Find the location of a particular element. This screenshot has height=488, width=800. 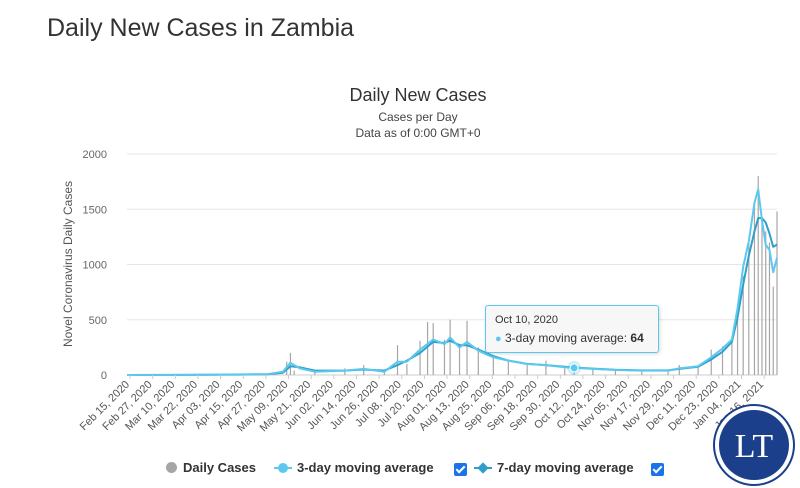

y-tick-label: 2000 is located at coordinates (95, 155).